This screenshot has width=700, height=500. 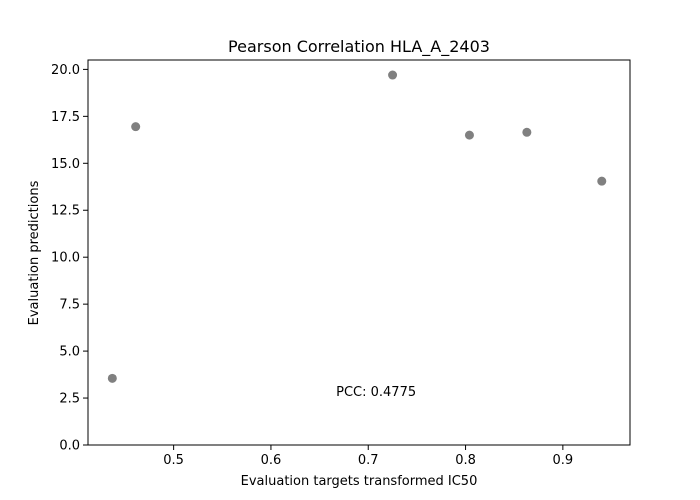 I want to click on x-axis: 0.5 0.6 0.7 0.8 0.9, so click(x=368, y=456).